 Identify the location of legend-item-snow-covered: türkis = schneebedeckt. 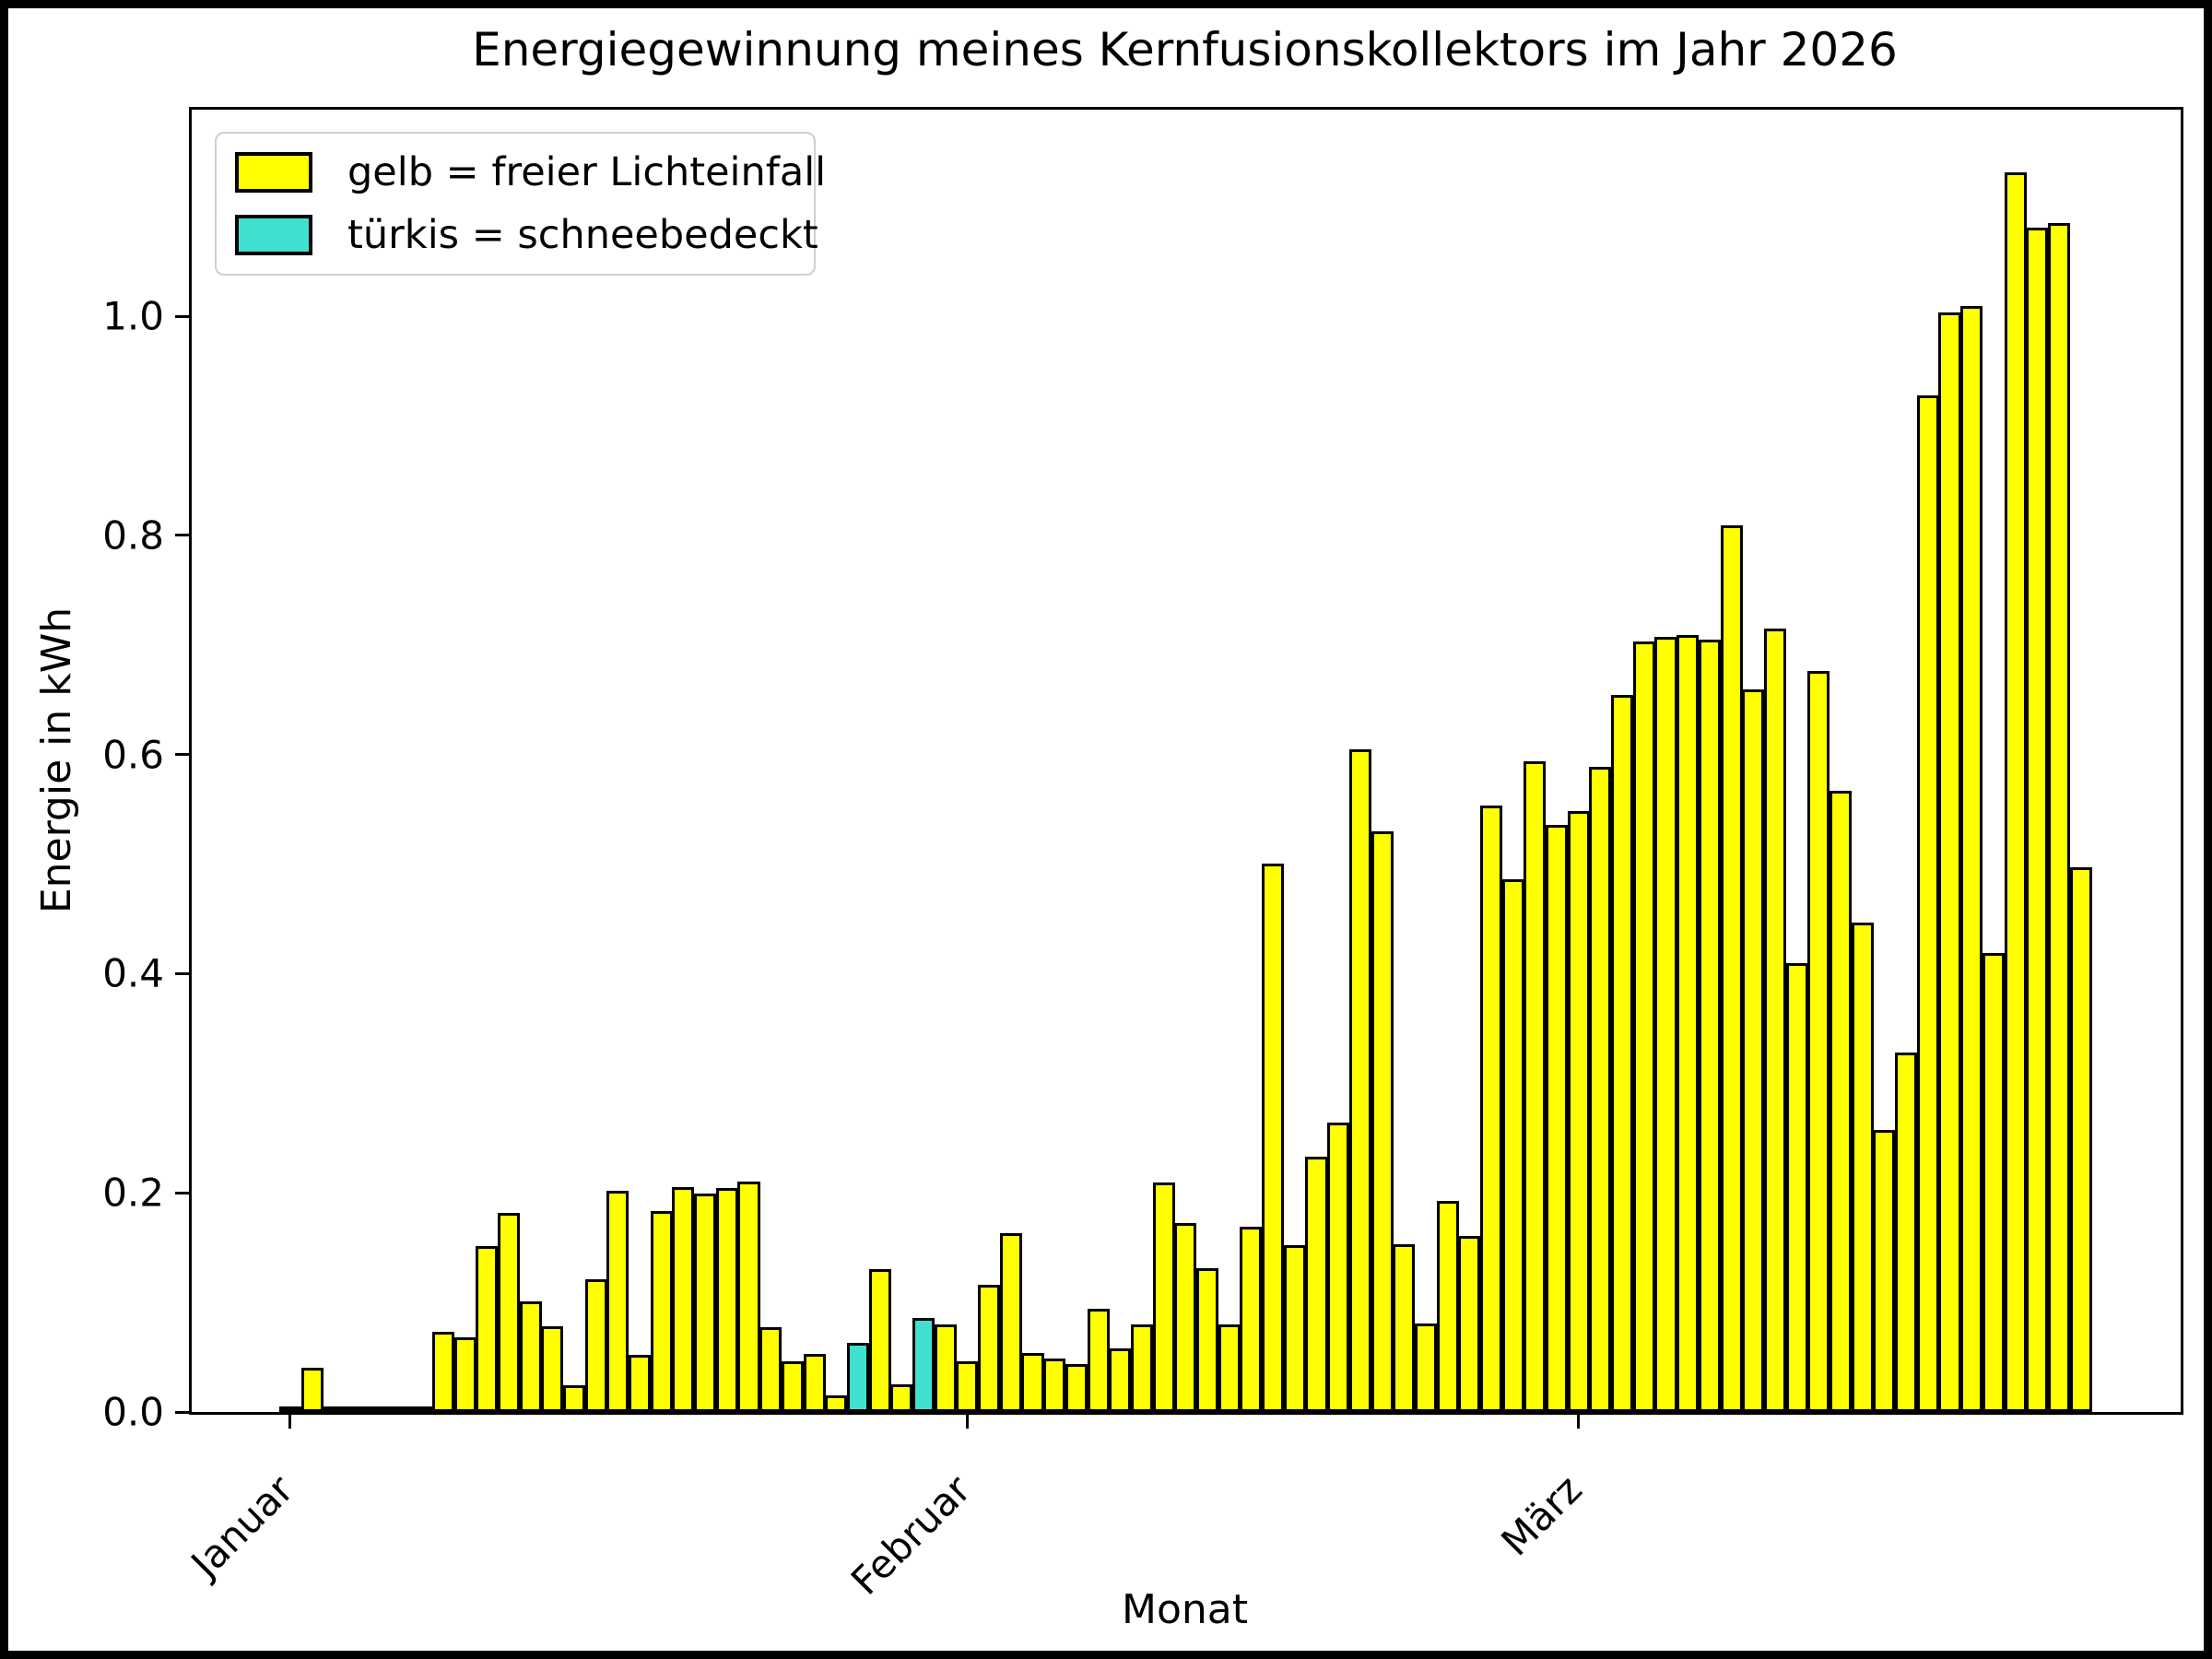
(526, 235).